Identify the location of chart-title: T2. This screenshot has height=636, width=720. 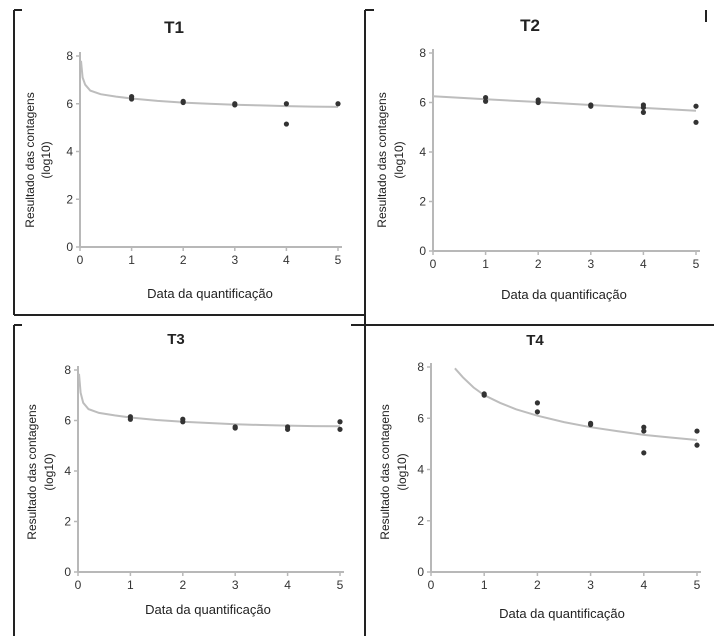
(530, 25).